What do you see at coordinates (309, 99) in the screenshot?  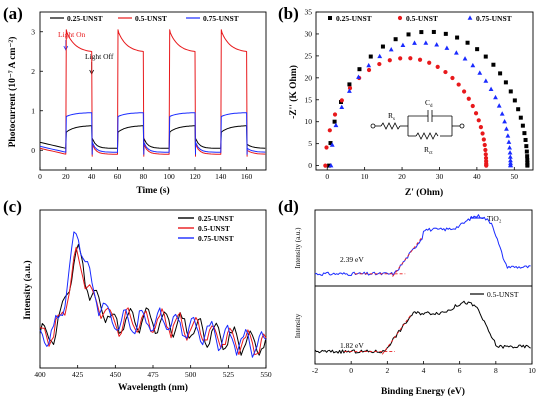 I see `panel-b-ytick-label: 15` at bounding box center [309, 99].